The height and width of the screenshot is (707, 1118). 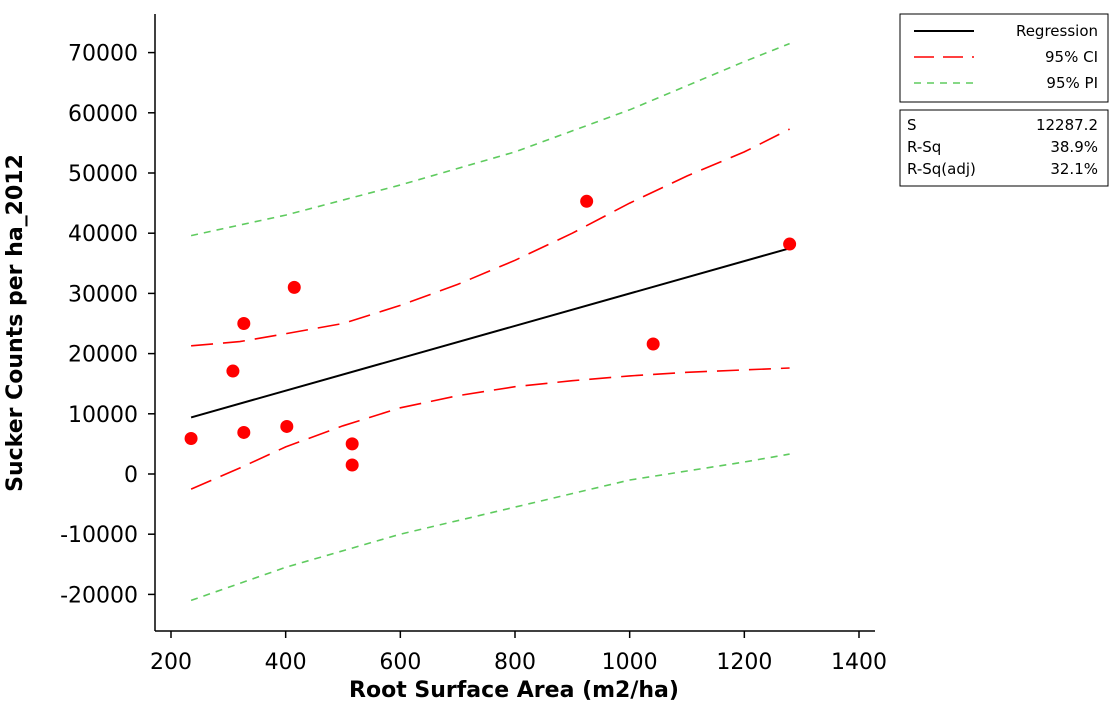 What do you see at coordinates (103, 294) in the screenshot?
I see `y-tick-label: 30000` at bounding box center [103, 294].